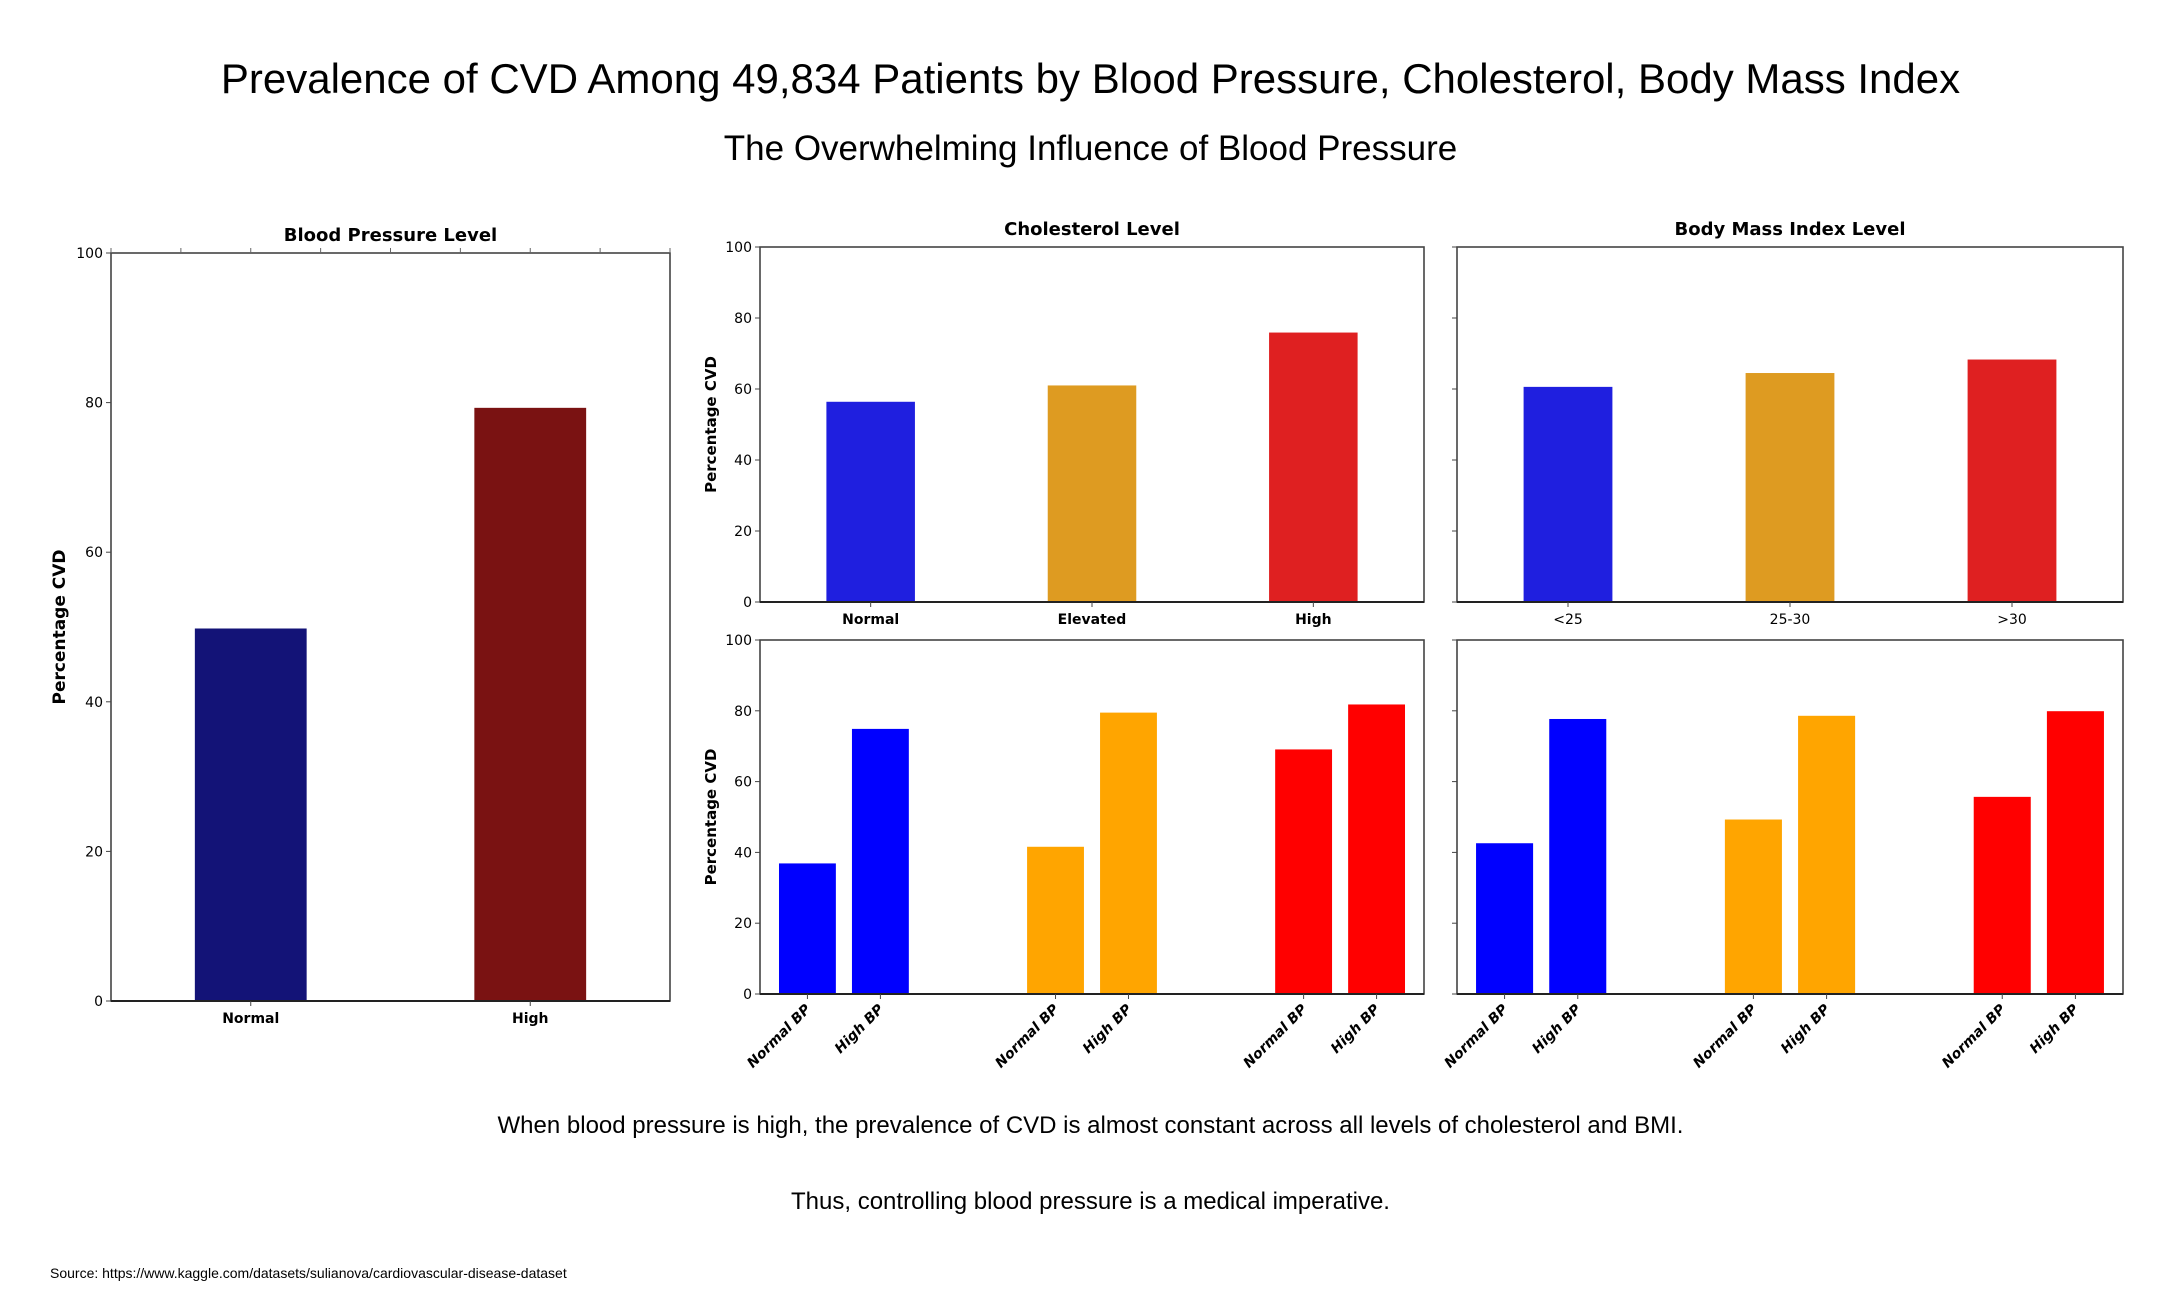 The width and height of the screenshot is (2181, 1307). I want to click on bar-High-high-bp, so click(1376, 848).